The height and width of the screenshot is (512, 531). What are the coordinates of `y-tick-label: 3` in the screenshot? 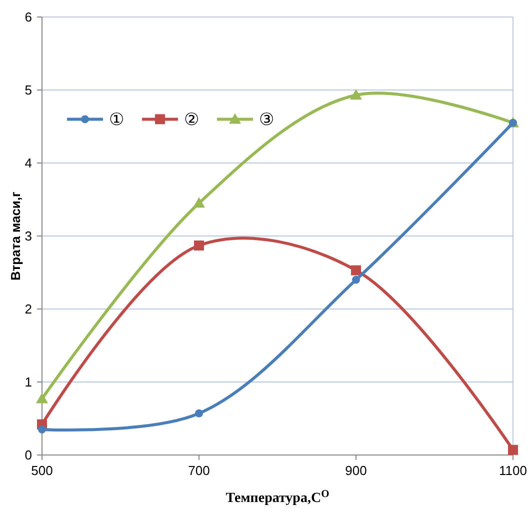 It's located at (28, 236).